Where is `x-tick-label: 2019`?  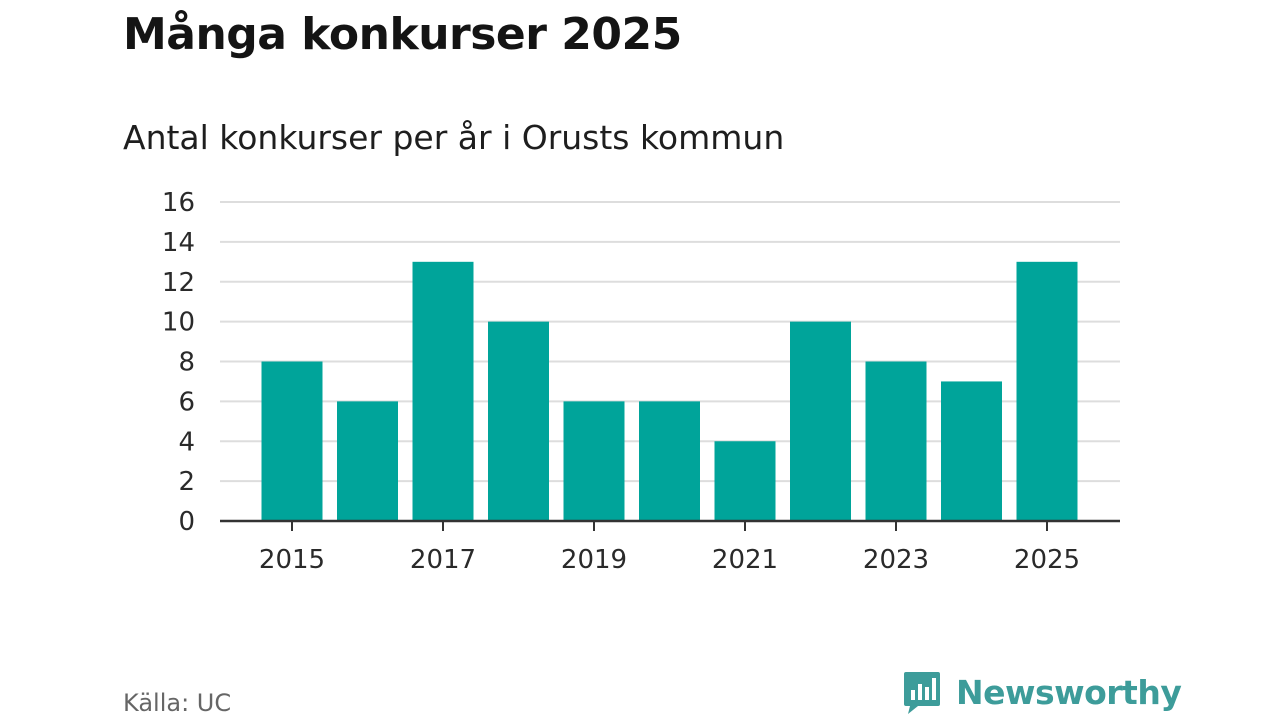
x-tick-label: 2019 is located at coordinates (594, 560).